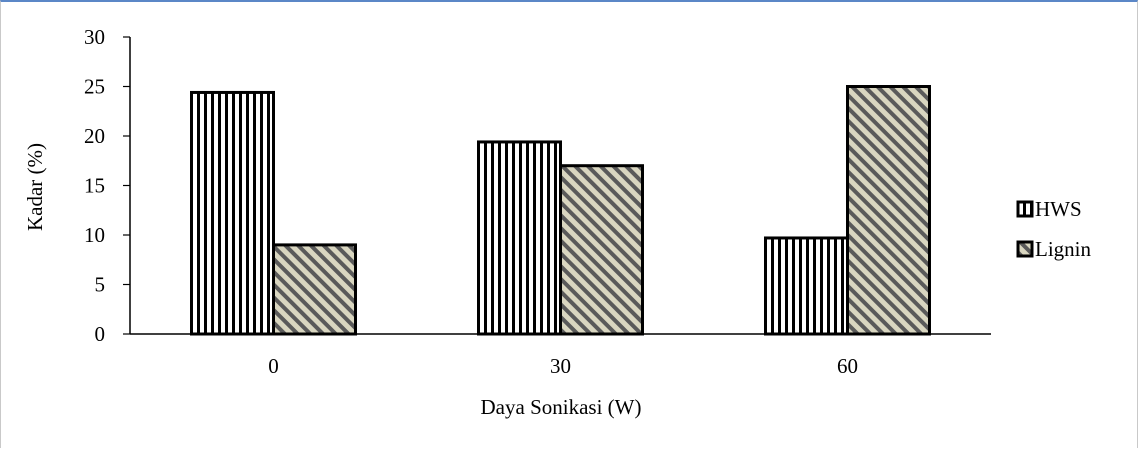 This screenshot has height=450, width=1138. I want to click on y-tick-label: 5, so click(100, 285).